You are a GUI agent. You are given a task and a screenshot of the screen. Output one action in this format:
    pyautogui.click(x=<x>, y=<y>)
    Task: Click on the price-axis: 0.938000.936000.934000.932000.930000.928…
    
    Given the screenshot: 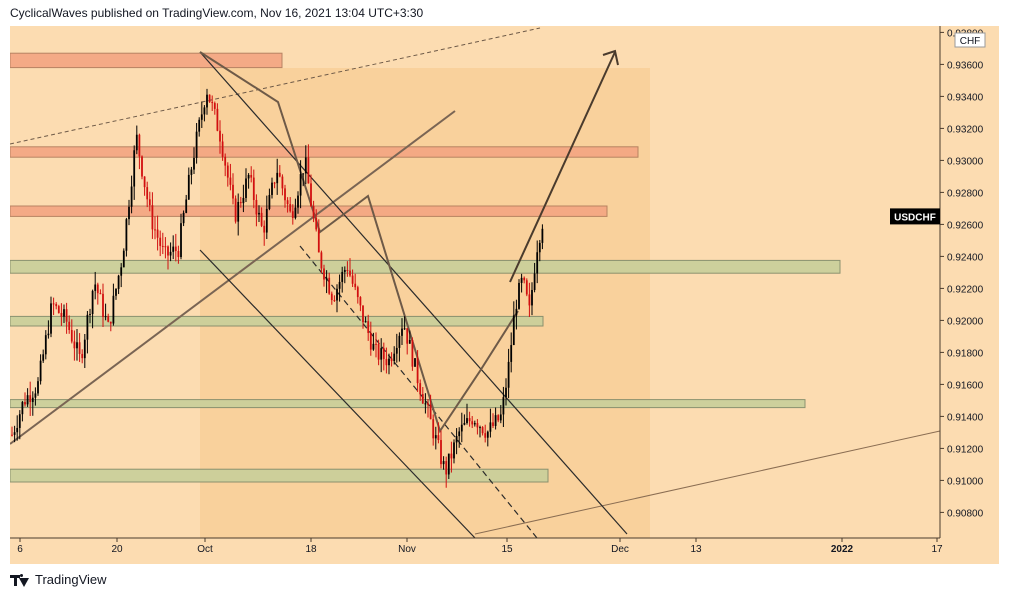 What is the action you would take?
    pyautogui.click(x=962, y=273)
    